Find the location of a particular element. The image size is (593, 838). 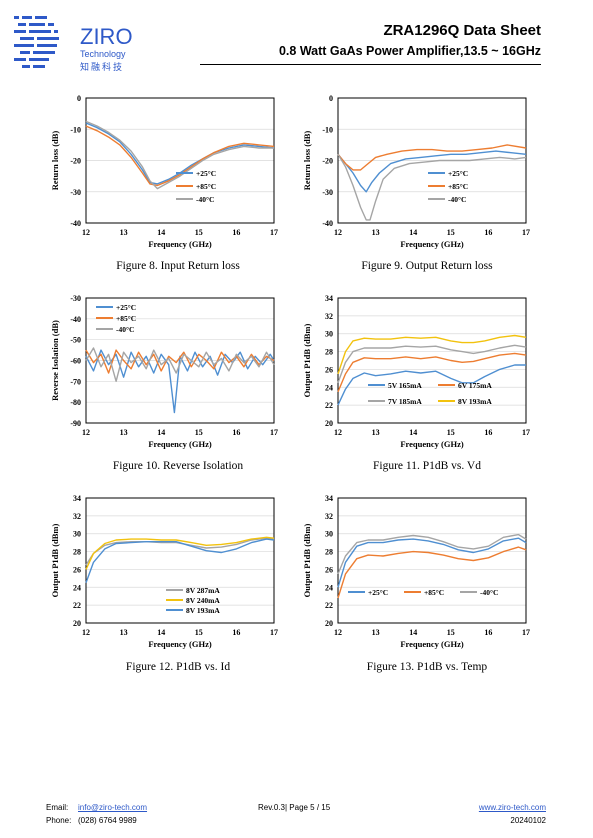

company-logo: ZIRO Technology 知融科技 is located at coordinates (73, 44).